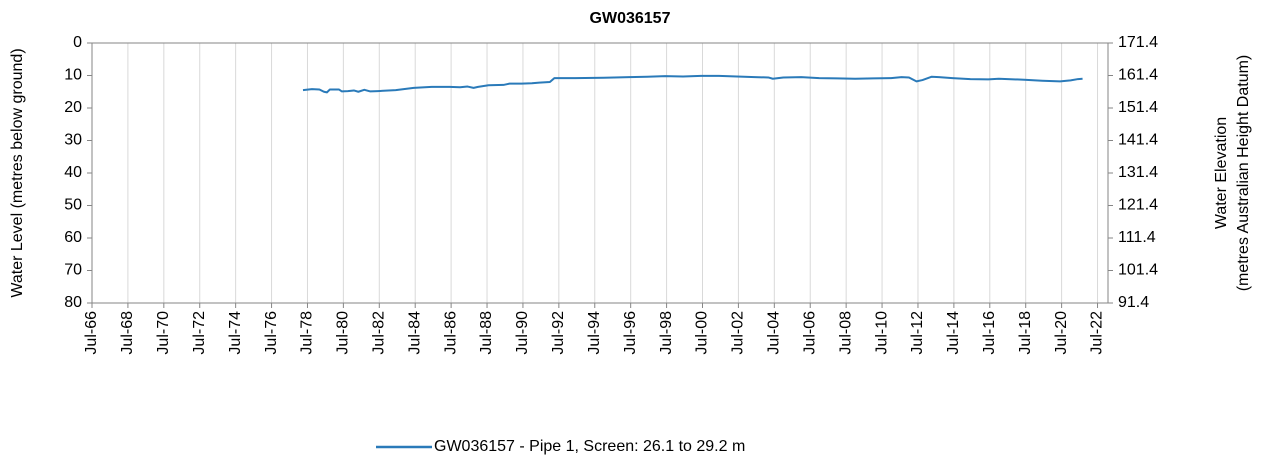 This screenshot has width=1264, height=465. I want to click on y-tick-label: 40, so click(73, 172).